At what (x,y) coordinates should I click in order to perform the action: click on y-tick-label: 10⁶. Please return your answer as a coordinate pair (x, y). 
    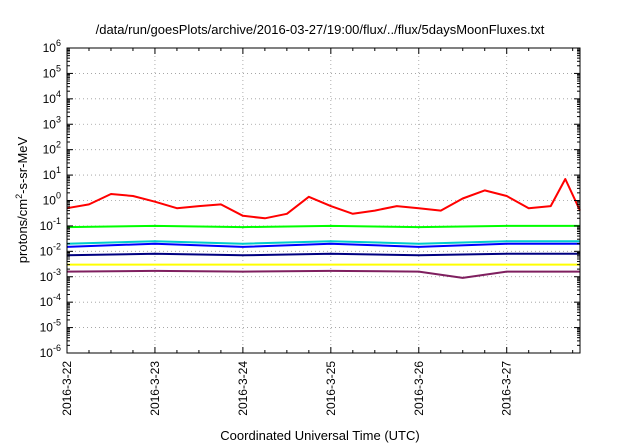
    Looking at the image, I should click on (52, 46).